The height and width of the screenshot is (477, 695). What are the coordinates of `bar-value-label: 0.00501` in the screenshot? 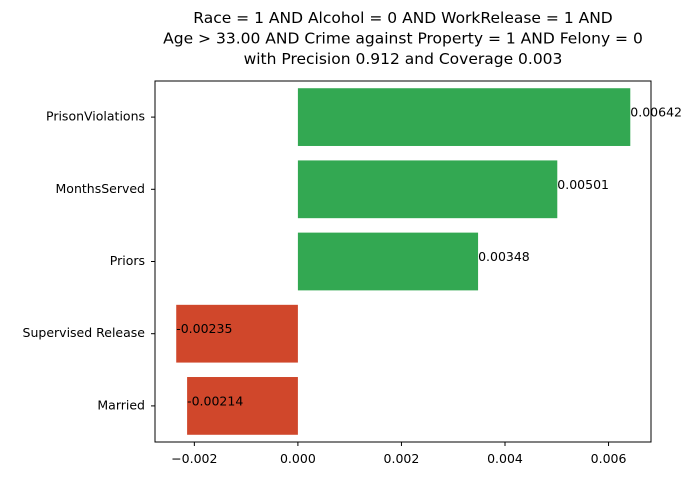 It's located at (583, 184).